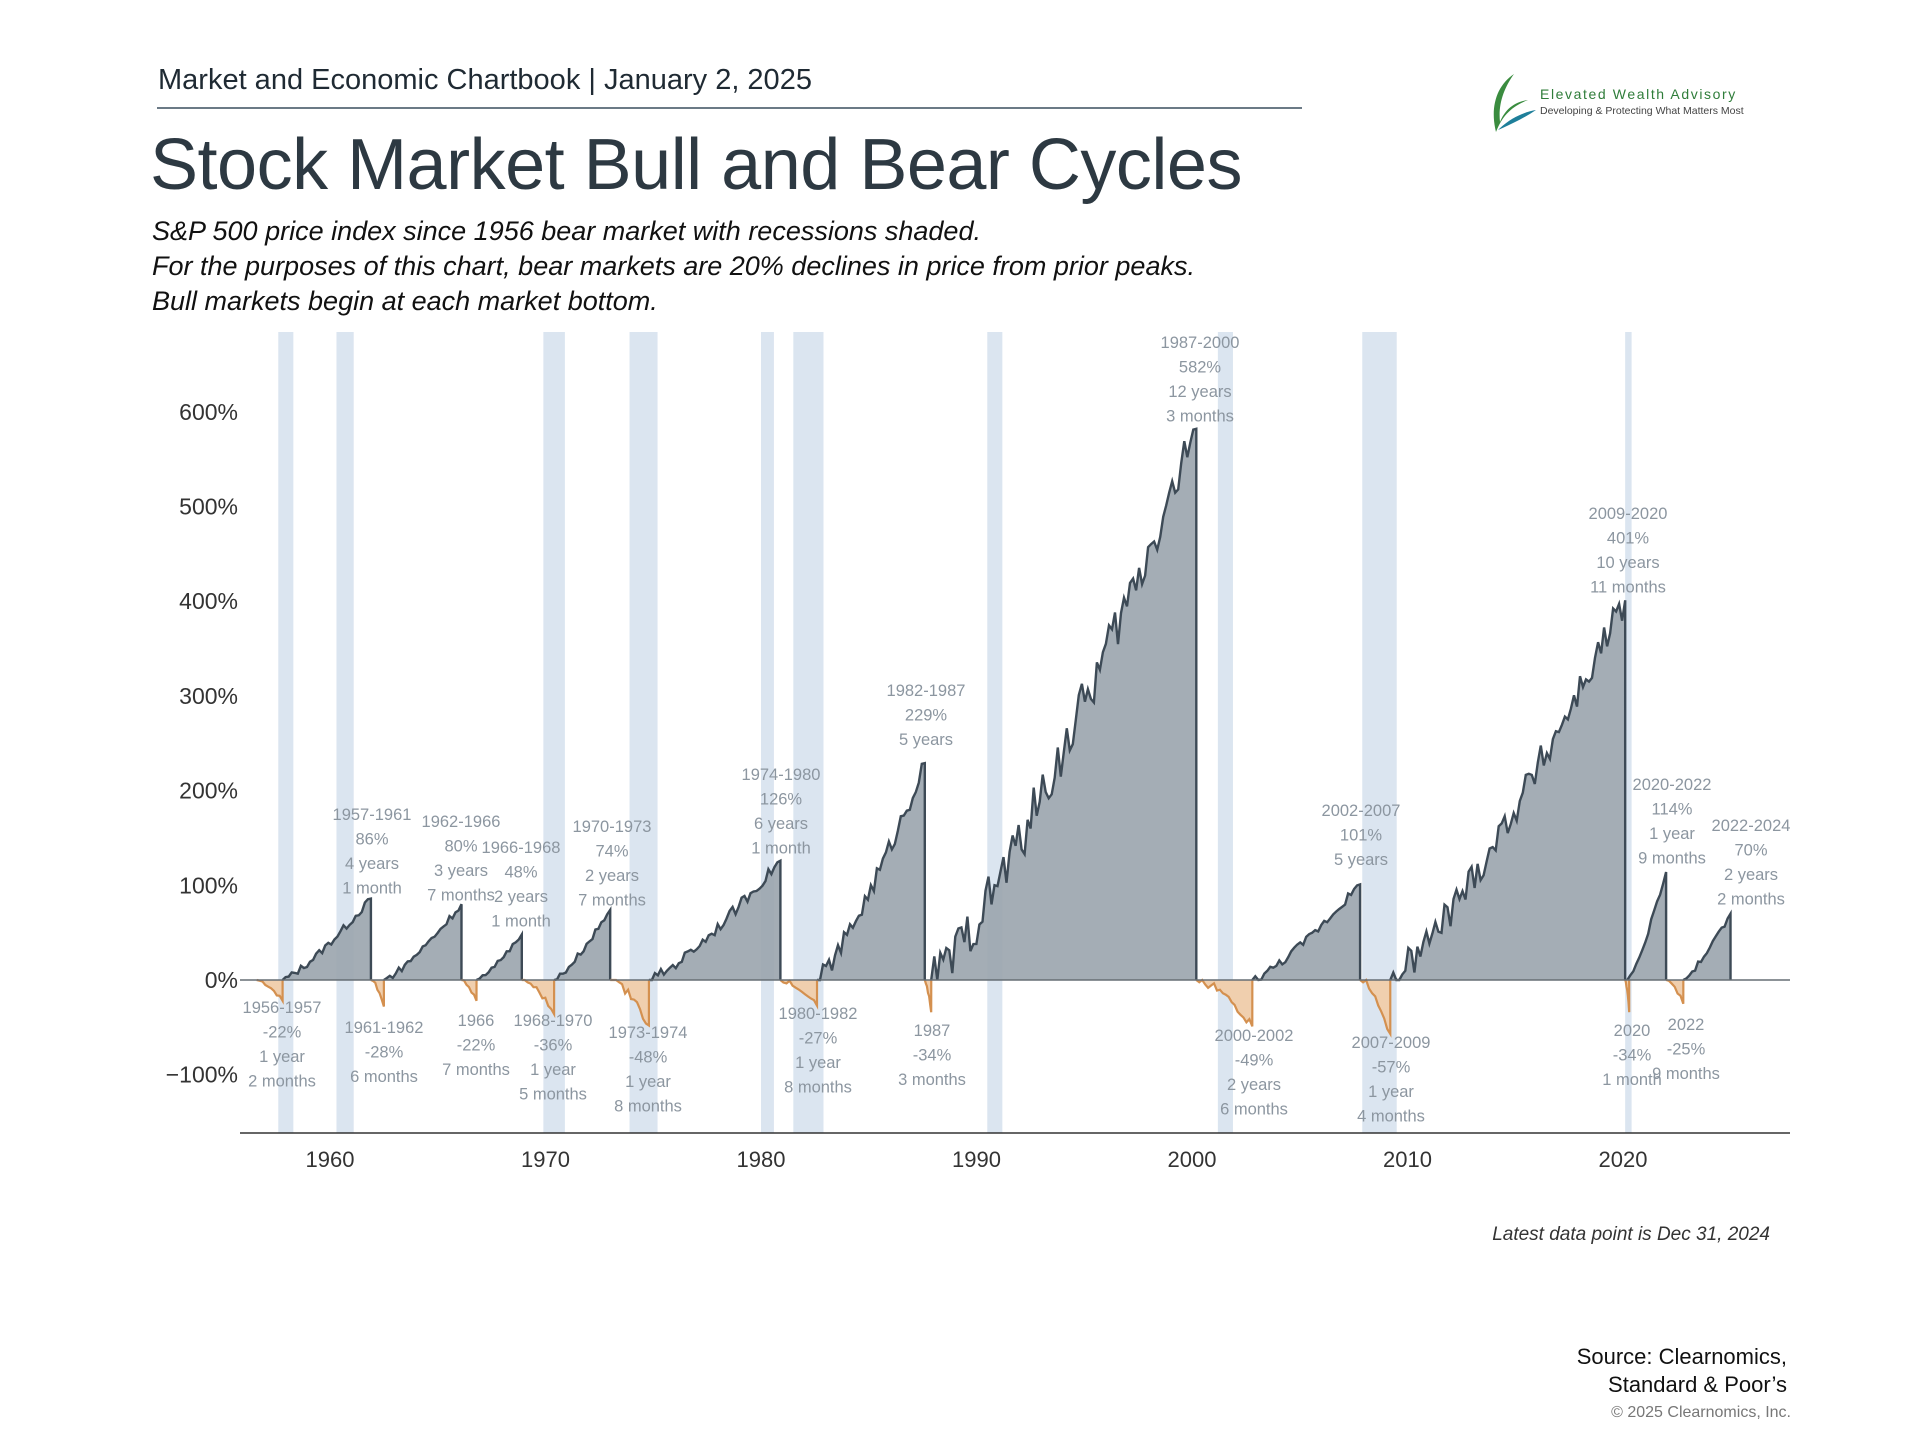 Image resolution: width=1920 pixels, height=1440 pixels. I want to click on bull-annotation-line: 1966-1968, so click(521, 848).